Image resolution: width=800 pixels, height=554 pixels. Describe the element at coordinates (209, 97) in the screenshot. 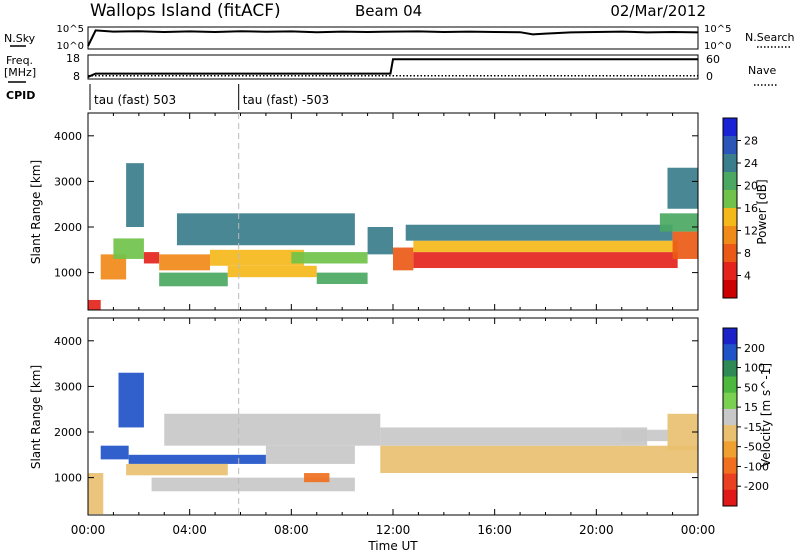

I see `cpid-strip: tau (fast) 503 tau (fast) -503` at that location.